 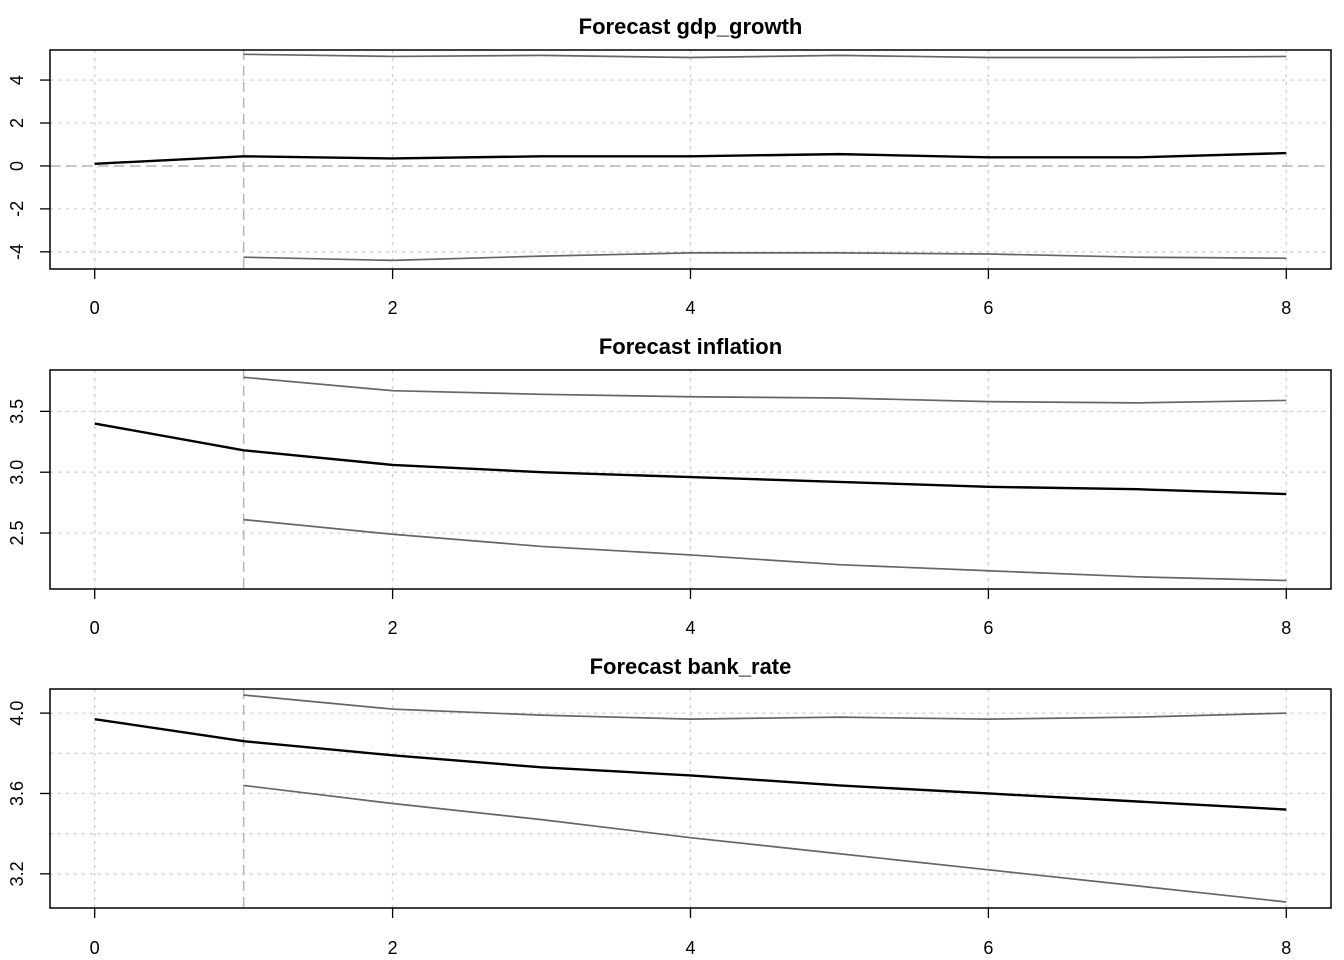 What do you see at coordinates (17, 793) in the screenshot?
I see `y-tick-label: 3.6` at bounding box center [17, 793].